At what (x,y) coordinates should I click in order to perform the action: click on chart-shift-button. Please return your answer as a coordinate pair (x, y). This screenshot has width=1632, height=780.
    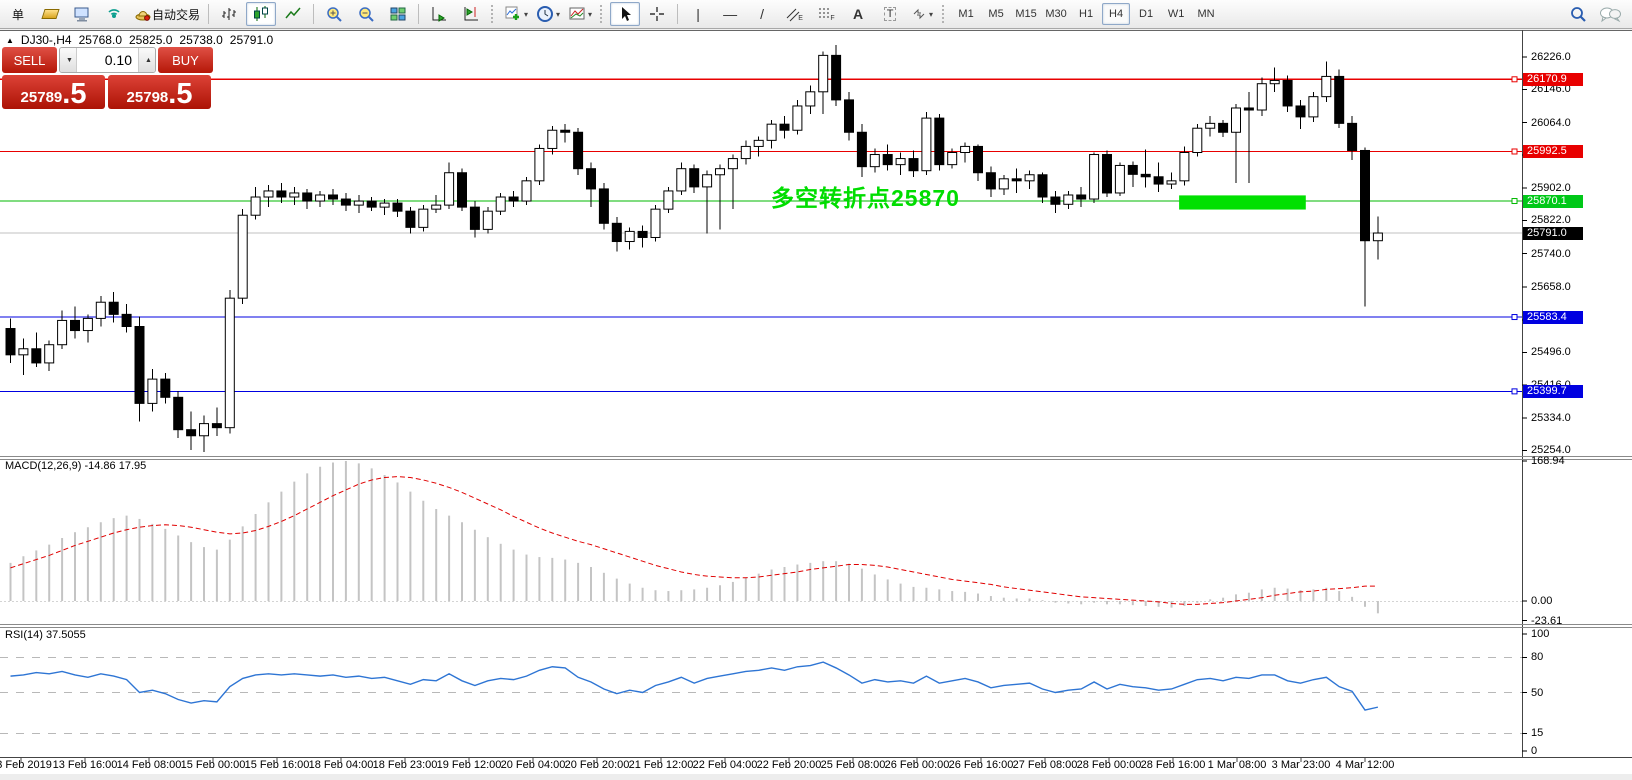
    Looking at the image, I should click on (471, 14).